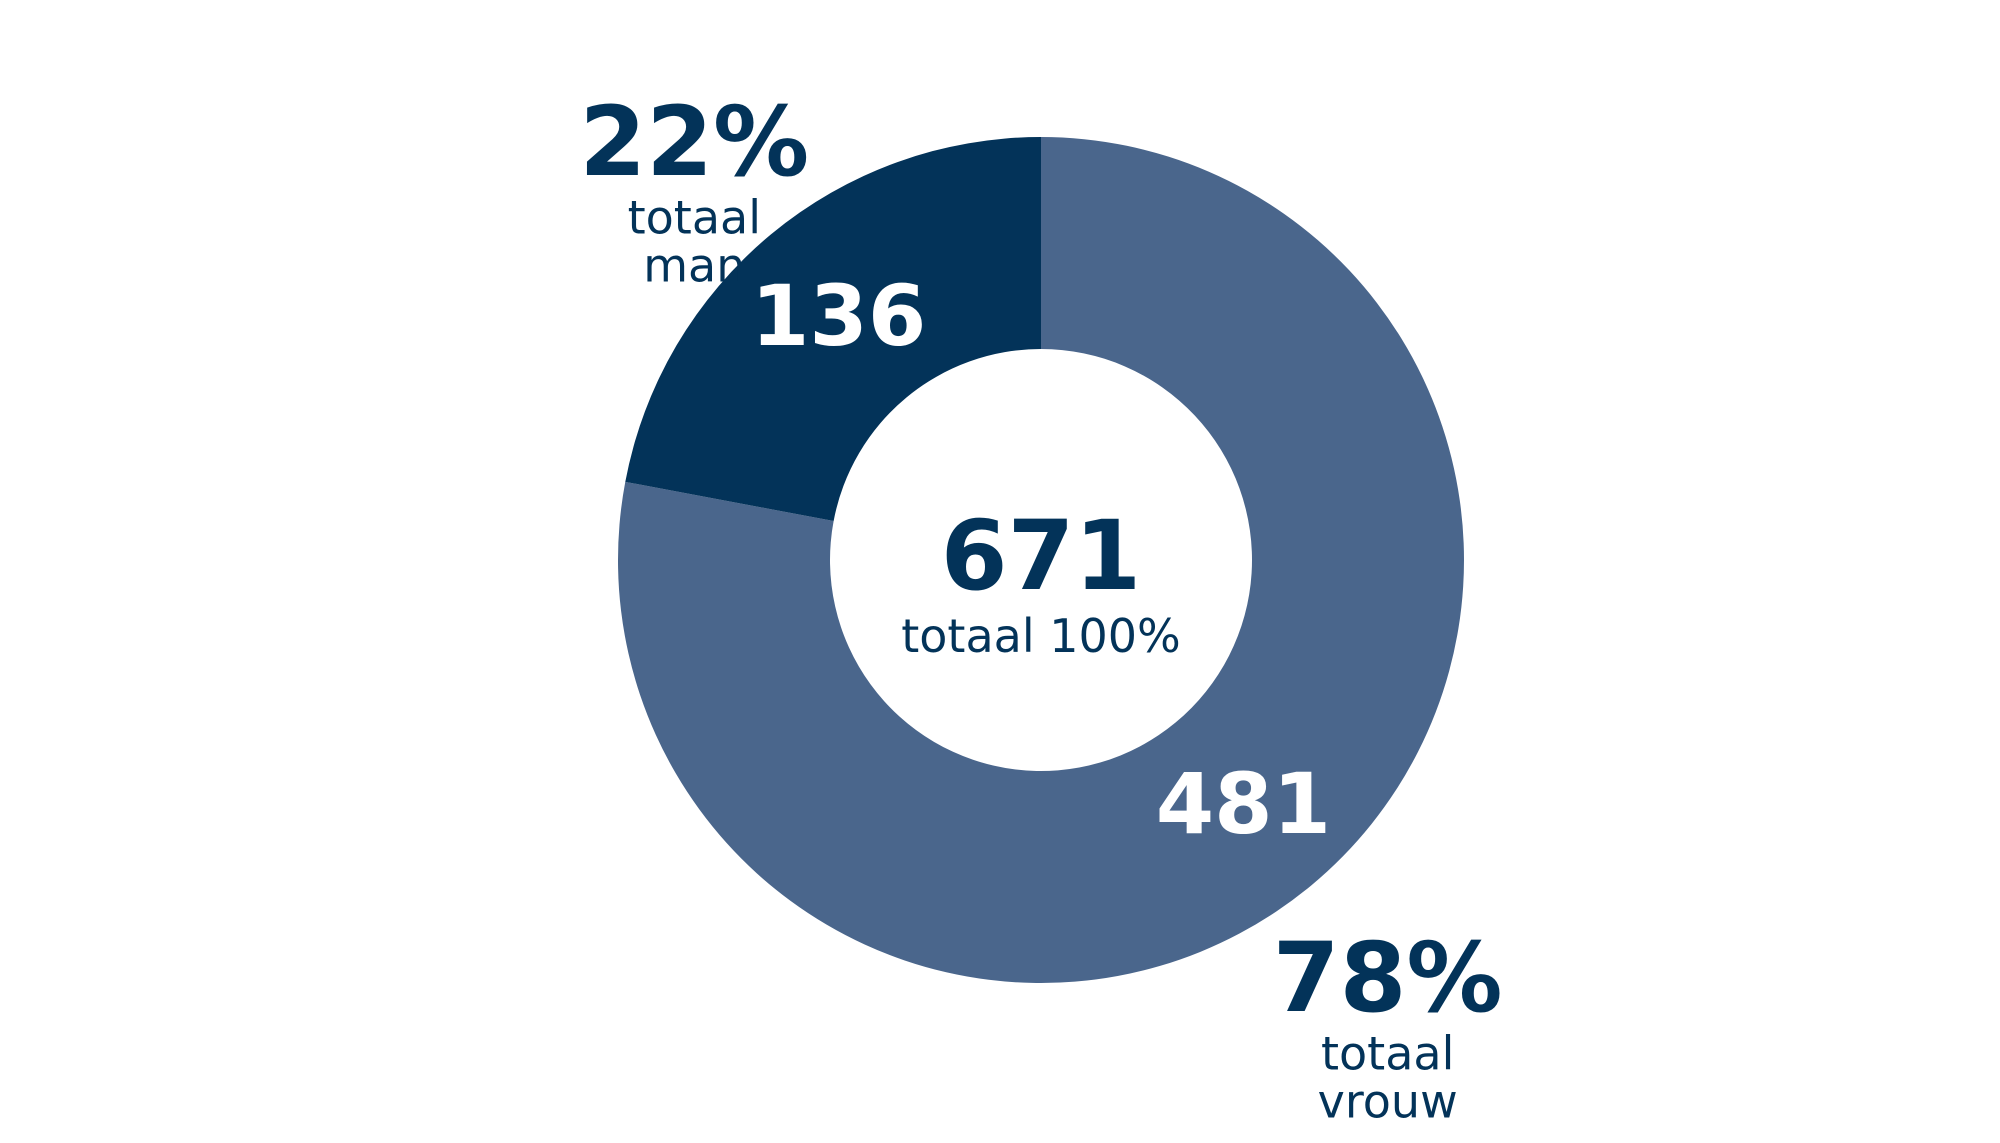 The image size is (2000, 1143). I want to click on center-total: 671, so click(1041, 556).